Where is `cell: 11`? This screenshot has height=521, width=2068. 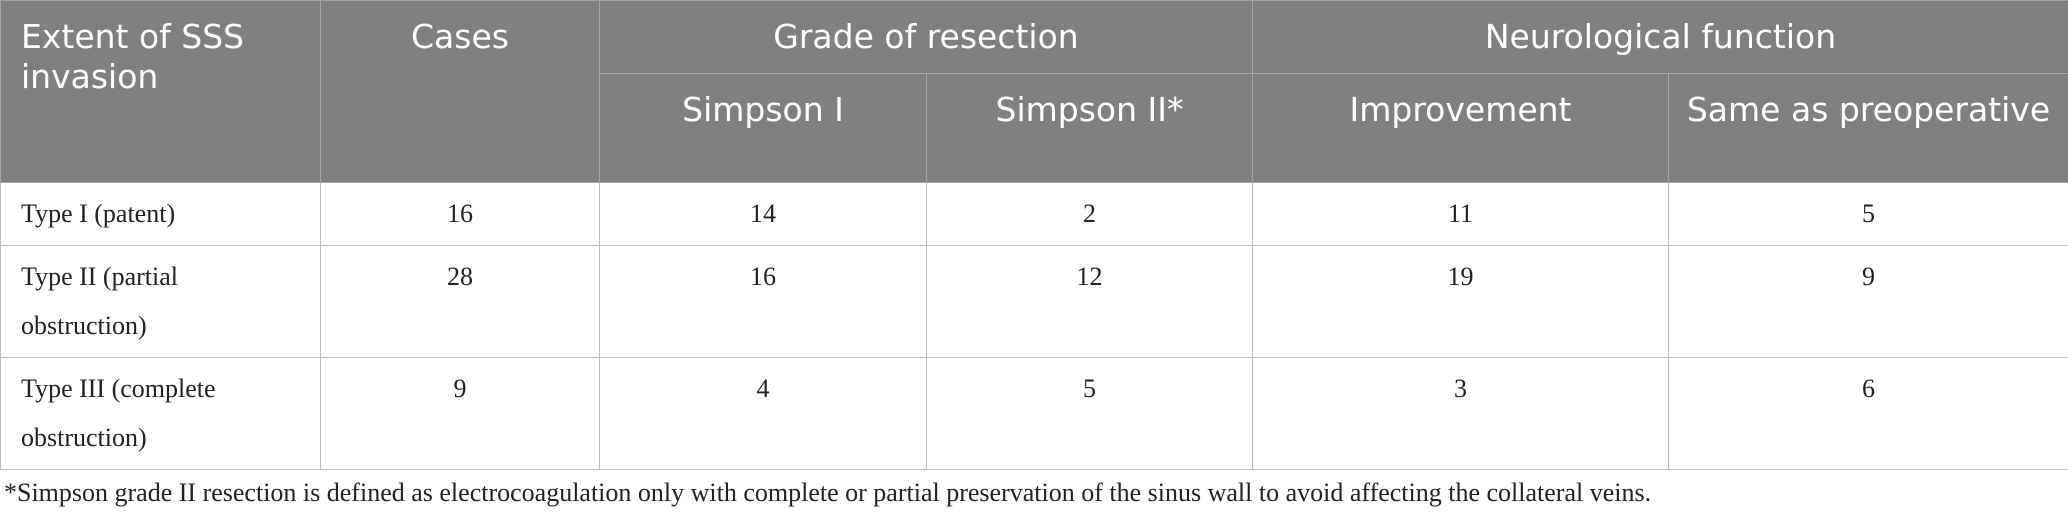
cell: 11 is located at coordinates (1460, 214).